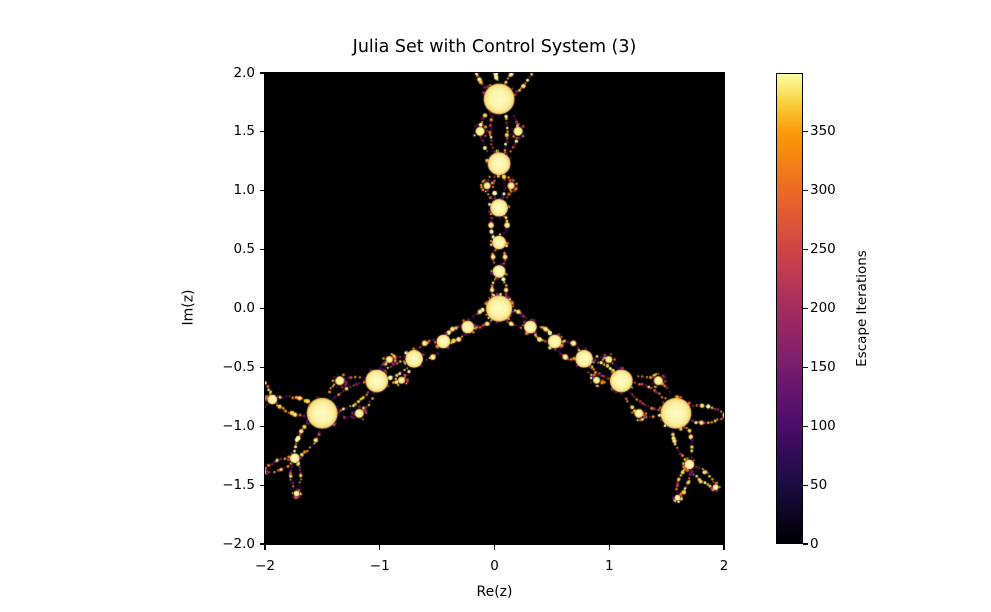 Image resolution: width=991 pixels, height=612 pixels. What do you see at coordinates (238, 425) in the screenshot?
I see `y-tick-label: −1.0` at bounding box center [238, 425].